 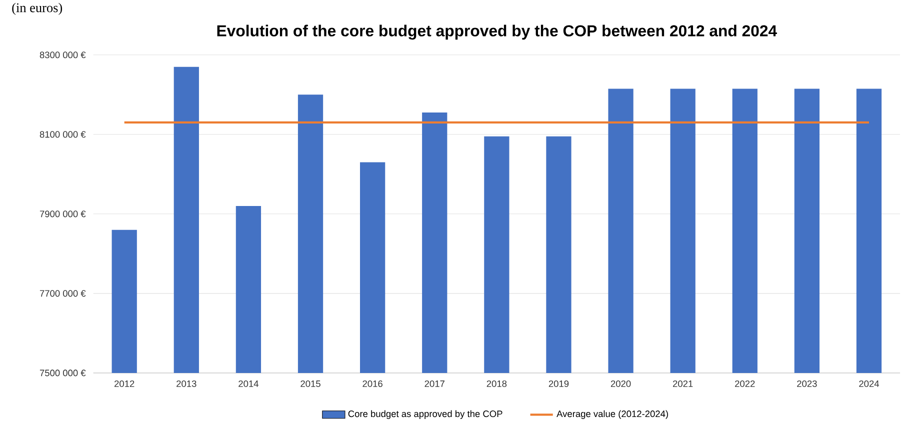 What do you see at coordinates (558, 384) in the screenshot?
I see `x-tick-label: 2019` at bounding box center [558, 384].